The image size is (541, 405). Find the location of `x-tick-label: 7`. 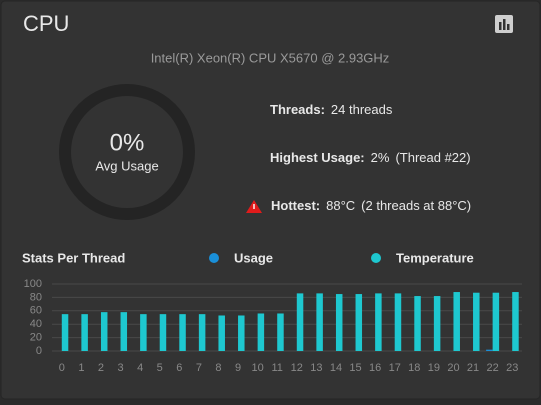

x-tick-label: 7 is located at coordinates (199, 368).